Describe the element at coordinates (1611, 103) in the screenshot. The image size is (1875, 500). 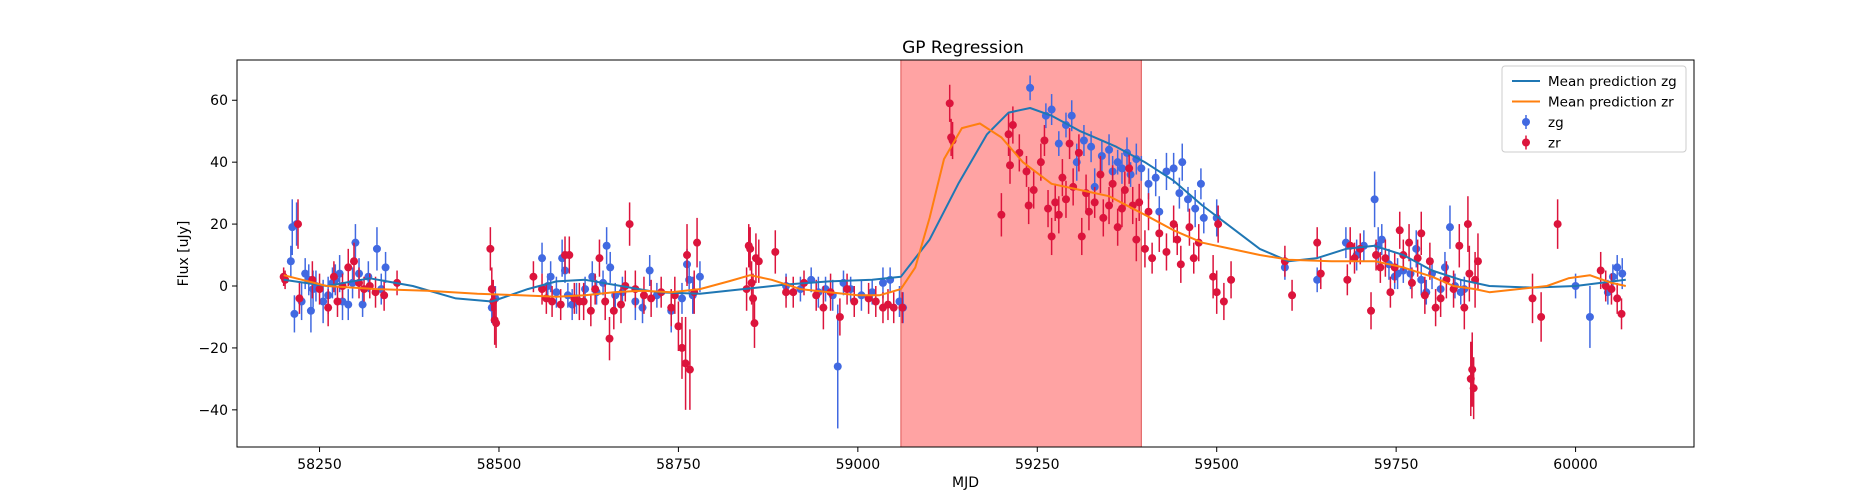
I see `legend-label: Mean prediction zr` at that location.